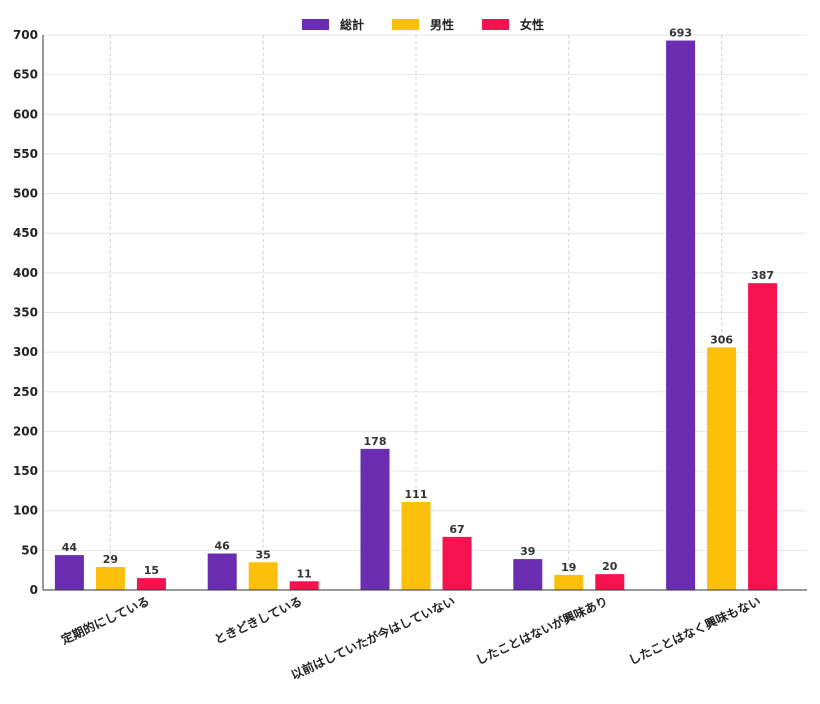 The height and width of the screenshot is (704, 820). What do you see at coordinates (527, 551) in the screenshot?
I see `data-label: 39` at bounding box center [527, 551].